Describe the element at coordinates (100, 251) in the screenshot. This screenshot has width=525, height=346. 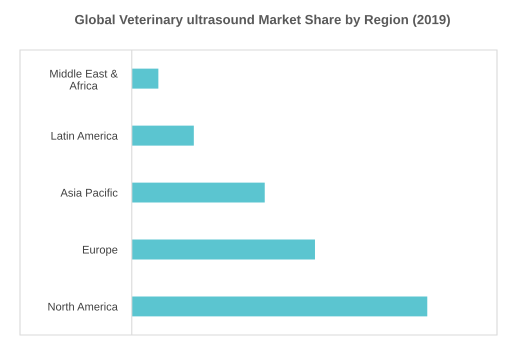
I see `y-tick-label: Europe` at that location.